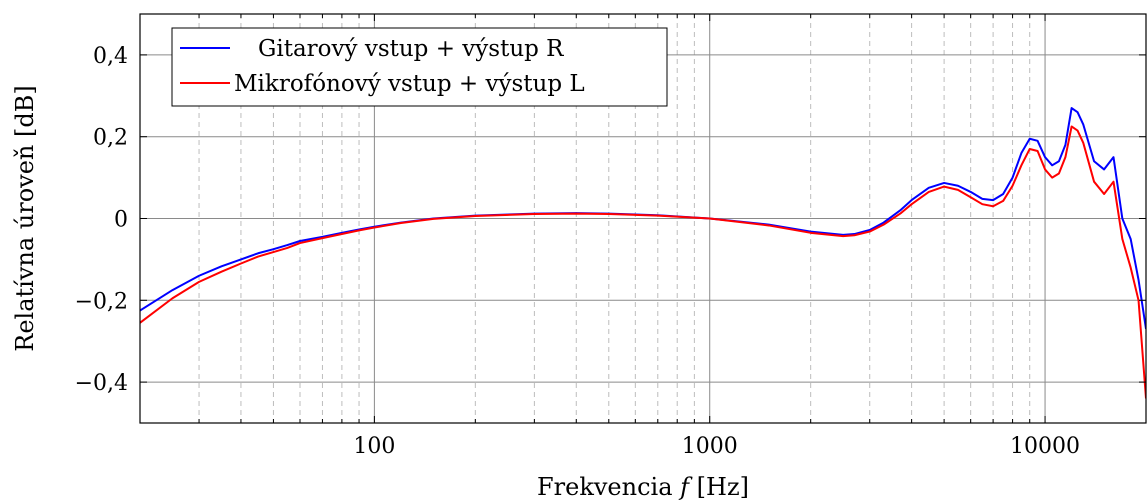  What do you see at coordinates (110, 56) in the screenshot?
I see `y-tick-label: 0,4` at bounding box center [110, 56].